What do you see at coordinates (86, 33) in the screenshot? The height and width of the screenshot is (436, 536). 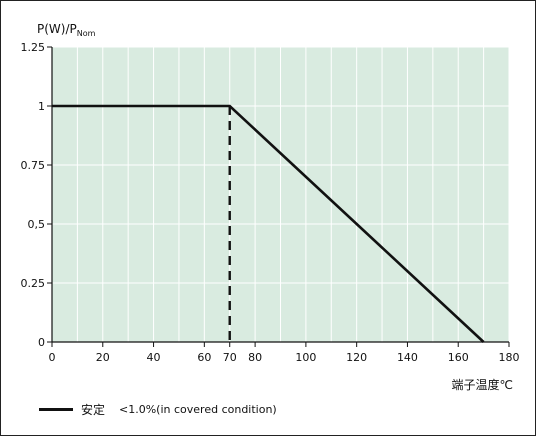 I see `y-axis-label-subscript: Nom` at bounding box center [86, 33].